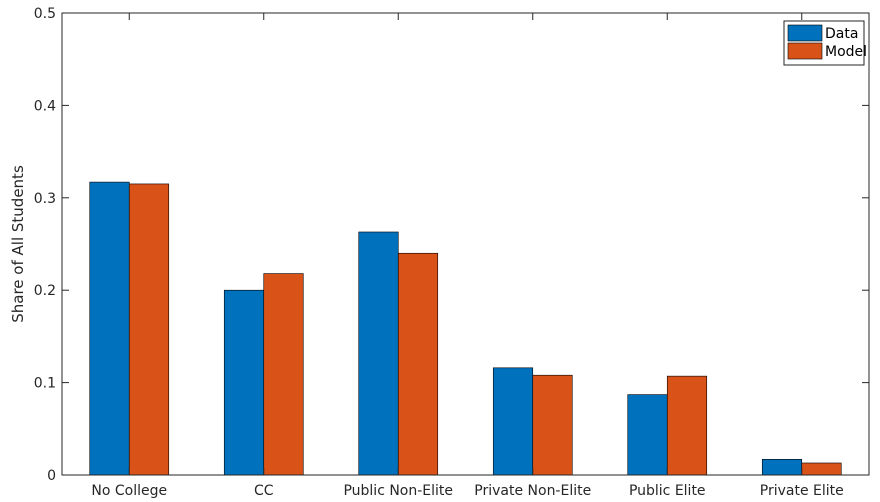  What do you see at coordinates (647, 435) in the screenshot?
I see `bar-data-public-elite` at bounding box center [647, 435].